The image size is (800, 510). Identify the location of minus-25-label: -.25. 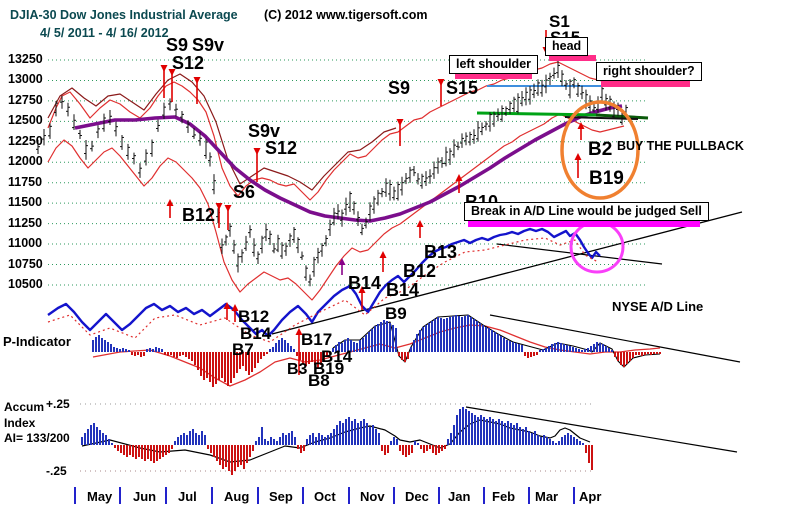
(56, 471).